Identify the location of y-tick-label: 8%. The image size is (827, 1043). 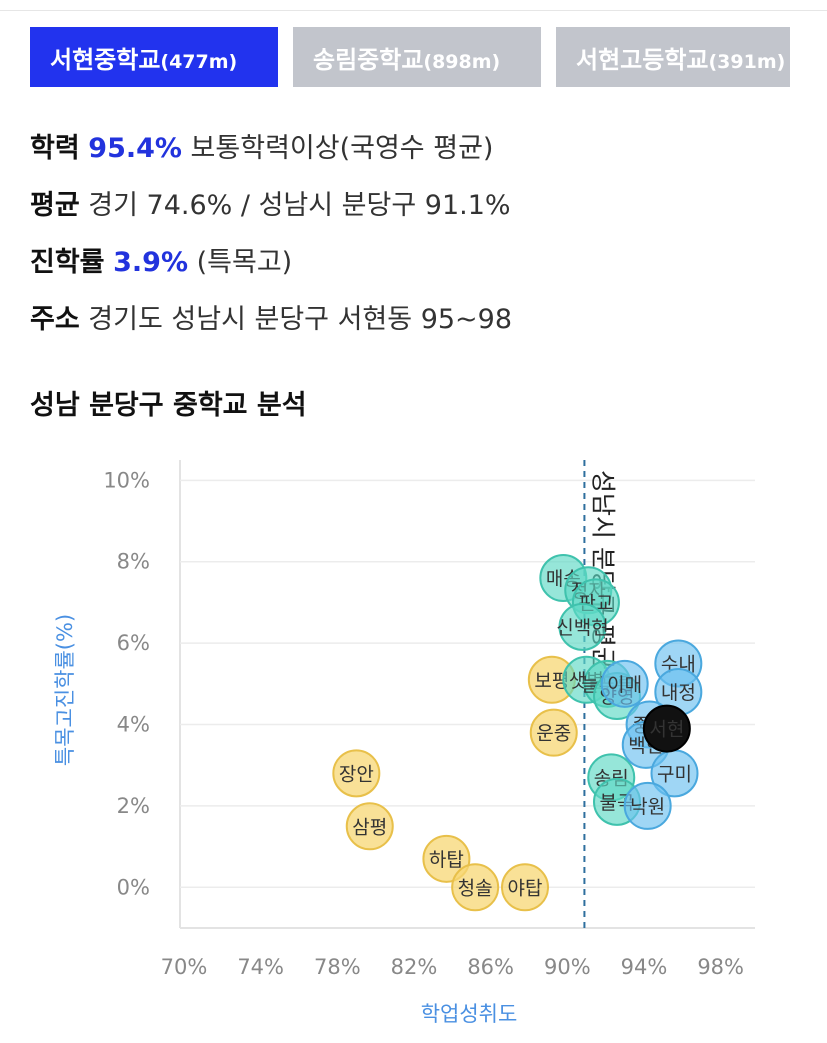
(133, 562).